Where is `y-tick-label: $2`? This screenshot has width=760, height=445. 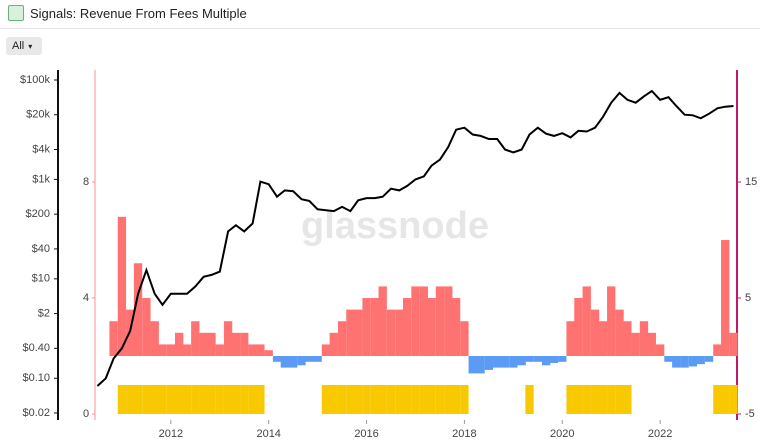 y-tick-label: $2 is located at coordinates (44, 313).